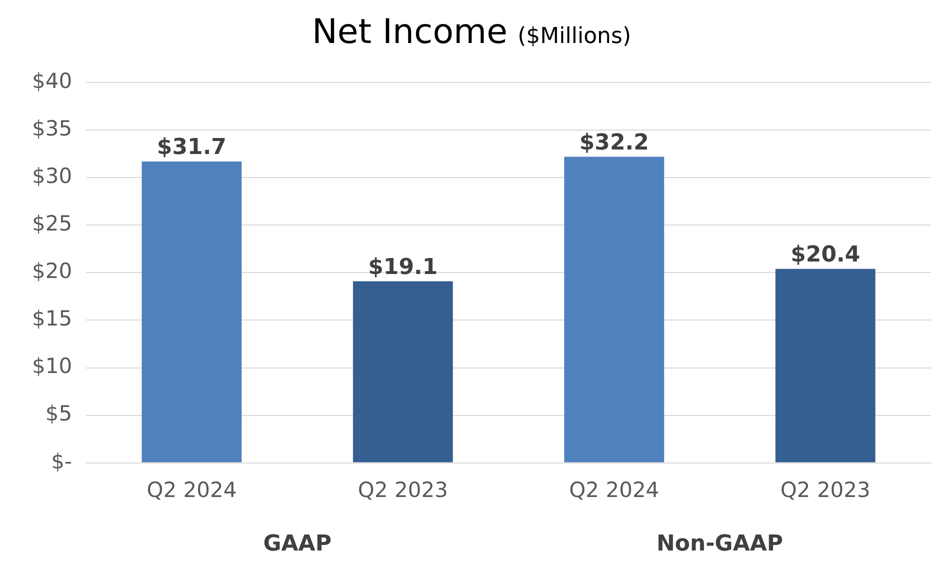 Image resolution: width=943 pixels, height=580 pixels. I want to click on y-tick-label: $30, so click(52, 176).